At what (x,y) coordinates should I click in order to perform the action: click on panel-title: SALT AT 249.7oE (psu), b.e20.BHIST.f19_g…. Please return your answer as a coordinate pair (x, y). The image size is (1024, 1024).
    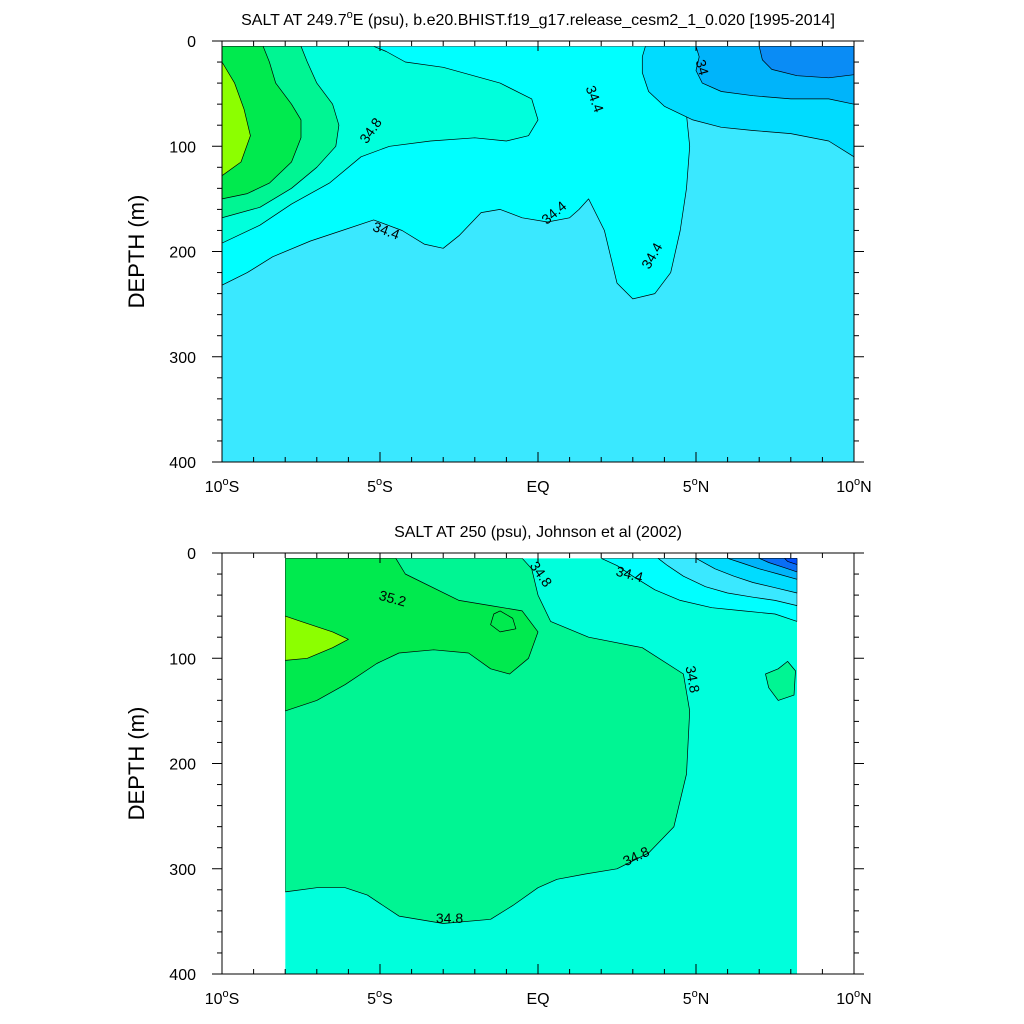
    Looking at the image, I should click on (538, 19).